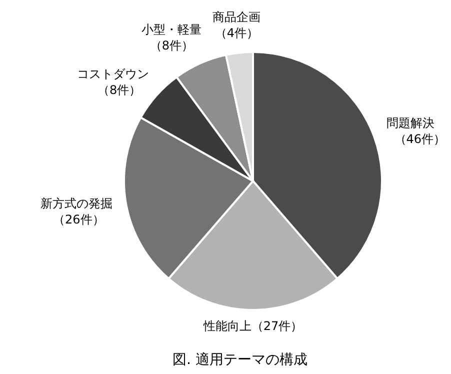  What do you see at coordinates (78, 219) in the screenshot?
I see `data-label: （26件）` at bounding box center [78, 219].